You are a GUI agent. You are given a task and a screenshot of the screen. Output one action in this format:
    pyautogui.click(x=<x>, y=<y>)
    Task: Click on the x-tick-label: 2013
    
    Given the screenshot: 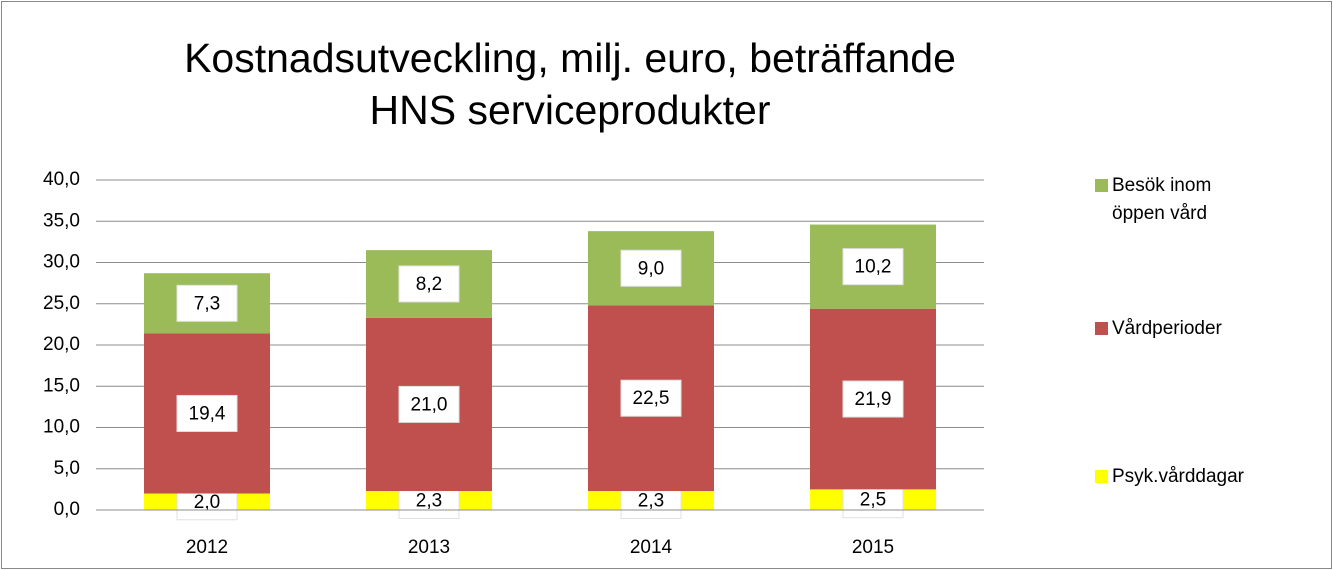 What is the action you would take?
    pyautogui.click(x=429, y=547)
    